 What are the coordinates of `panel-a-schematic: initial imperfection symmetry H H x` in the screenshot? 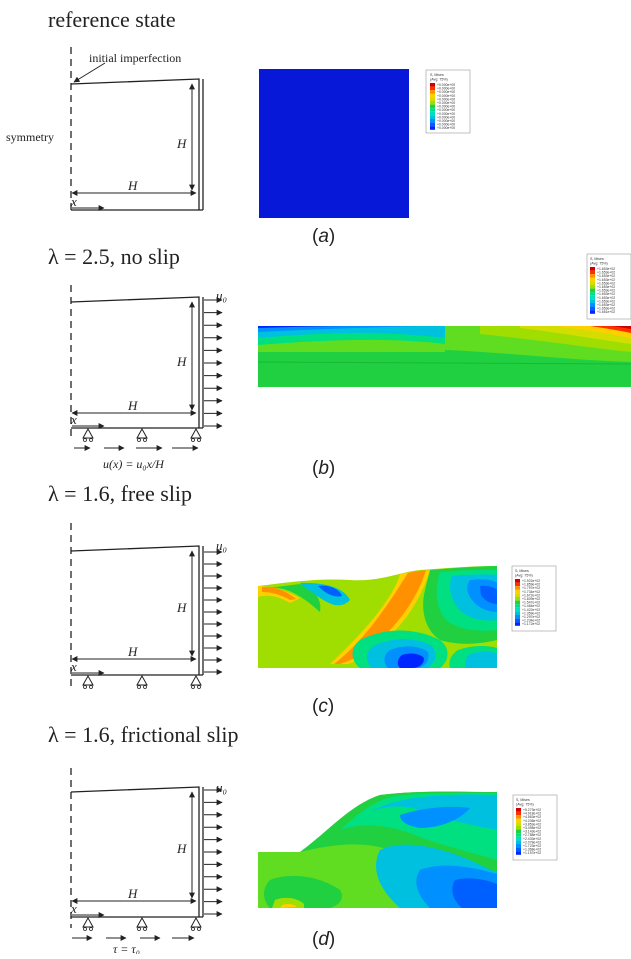 It's located at (105, 129).